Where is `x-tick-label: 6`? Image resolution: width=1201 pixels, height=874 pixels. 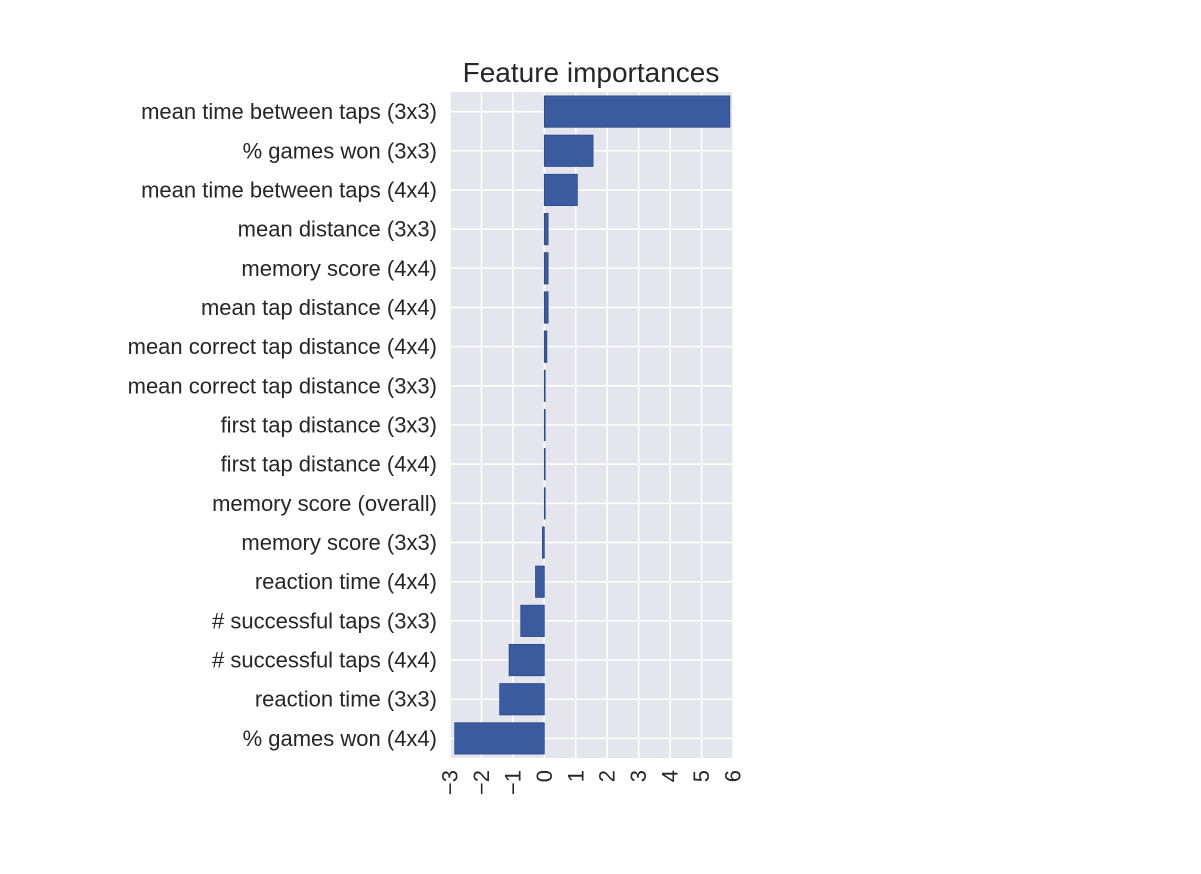 x-tick-label: 6 is located at coordinates (733, 776).